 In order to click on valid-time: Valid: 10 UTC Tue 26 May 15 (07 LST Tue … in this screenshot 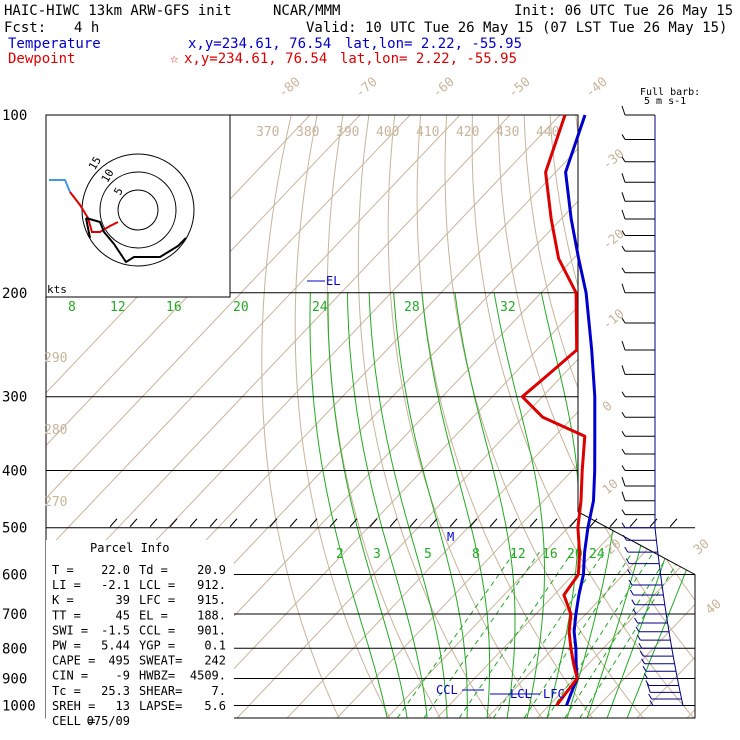, I will do `click(516, 28)`.